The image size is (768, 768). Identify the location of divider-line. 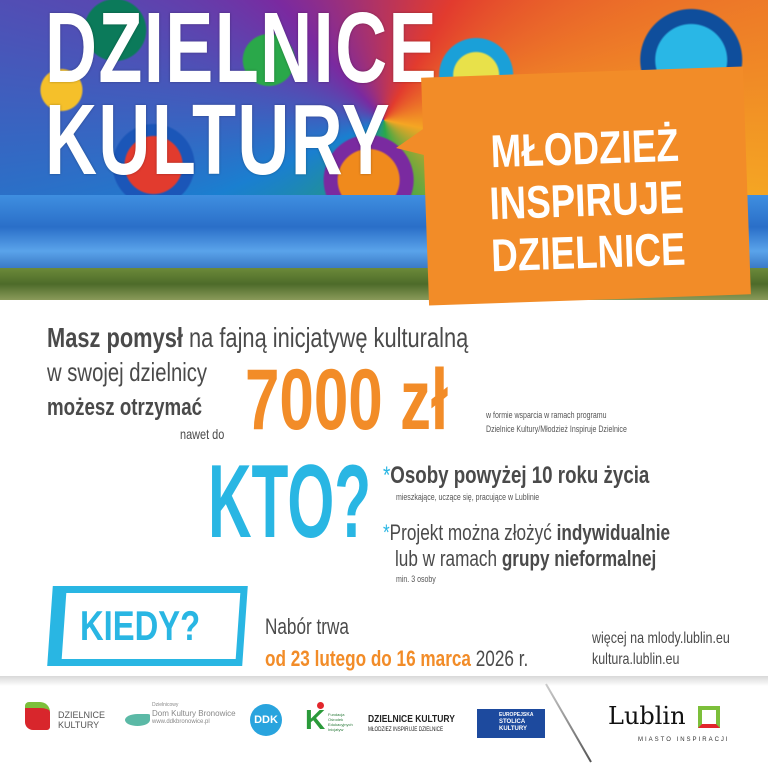
(568, 723).